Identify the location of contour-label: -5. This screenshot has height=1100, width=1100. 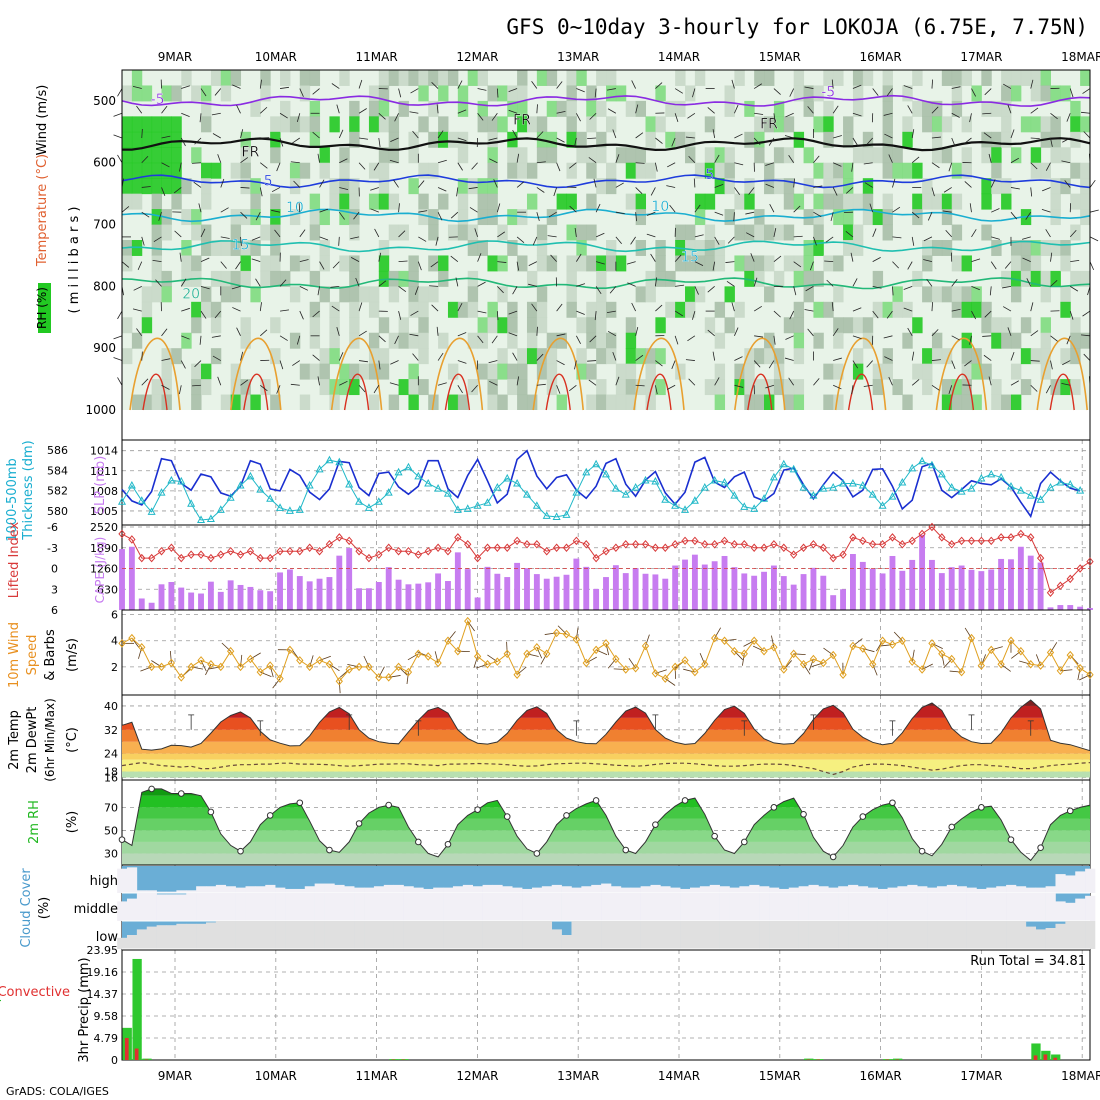
(828, 93).